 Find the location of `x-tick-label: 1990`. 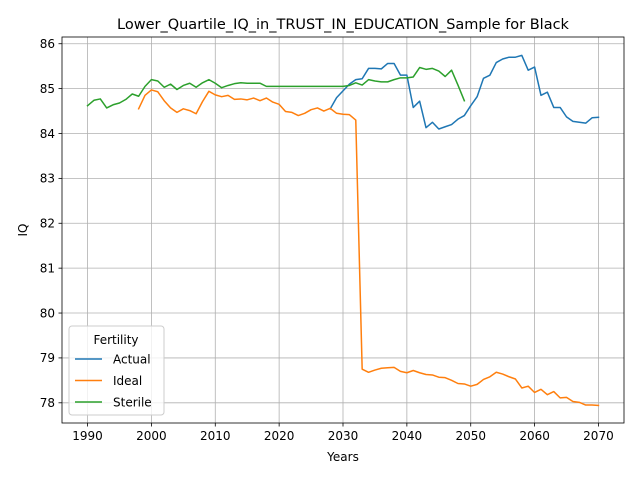

x-tick-label: 1990 is located at coordinates (87, 436).